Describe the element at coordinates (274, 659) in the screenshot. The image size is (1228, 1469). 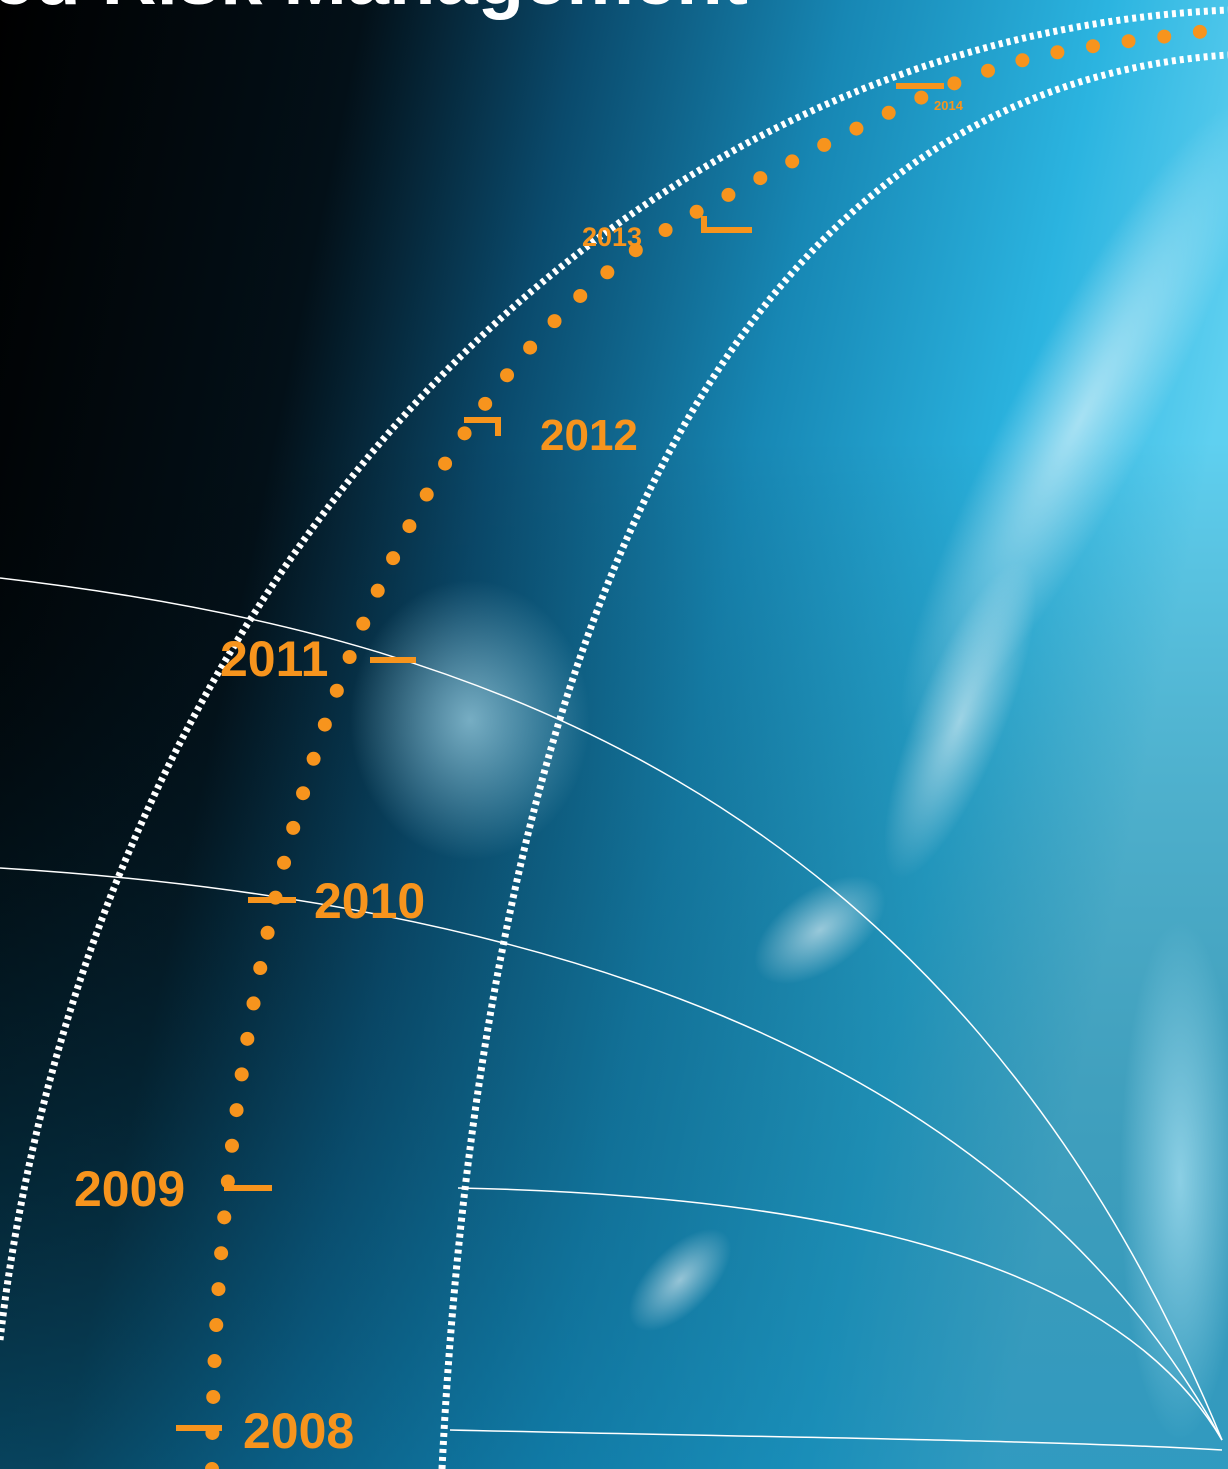
I see `year-label-2011: 2011` at that location.